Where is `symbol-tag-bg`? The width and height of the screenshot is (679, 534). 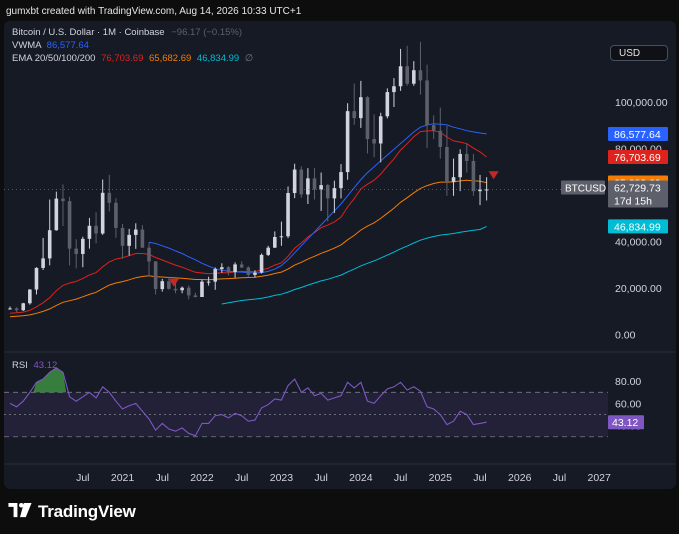
symbol-tag-bg is located at coordinates (583, 187).